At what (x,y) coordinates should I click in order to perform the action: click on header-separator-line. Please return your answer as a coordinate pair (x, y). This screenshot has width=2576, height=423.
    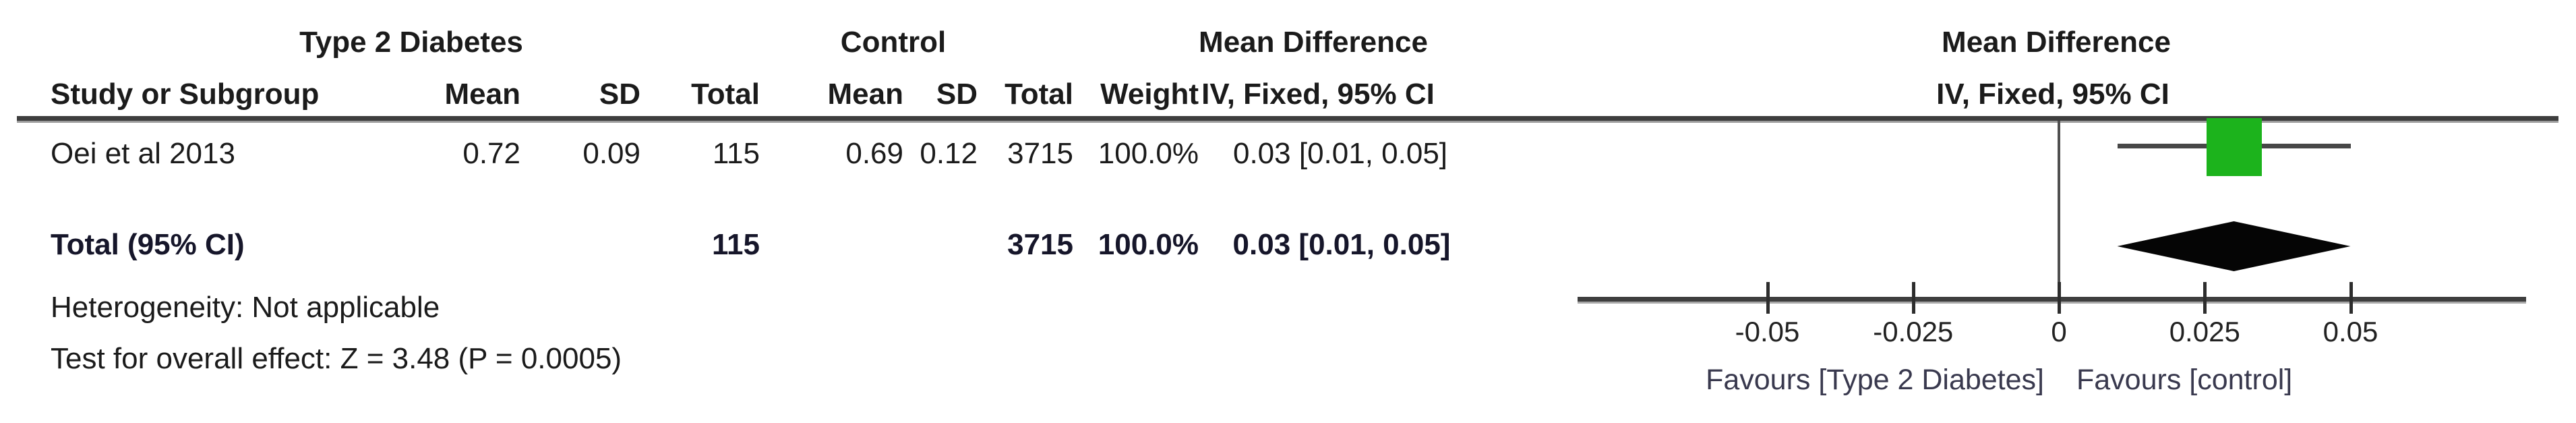
    Looking at the image, I should click on (1287, 119).